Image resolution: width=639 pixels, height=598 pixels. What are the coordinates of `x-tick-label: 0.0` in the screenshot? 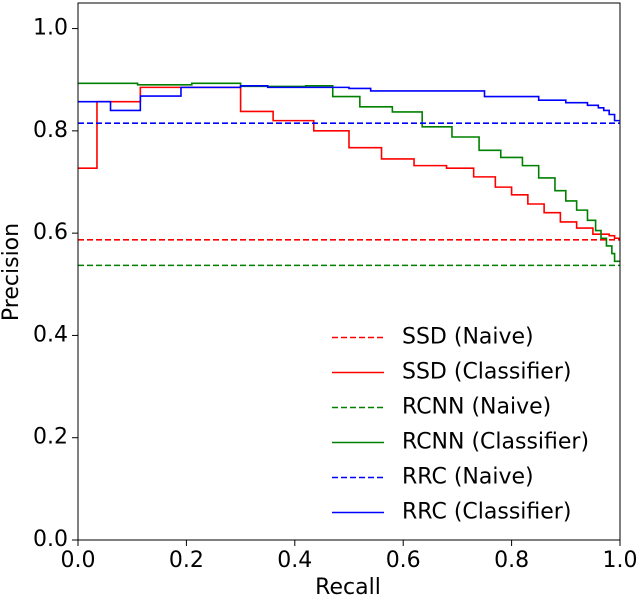 It's located at (78, 560).